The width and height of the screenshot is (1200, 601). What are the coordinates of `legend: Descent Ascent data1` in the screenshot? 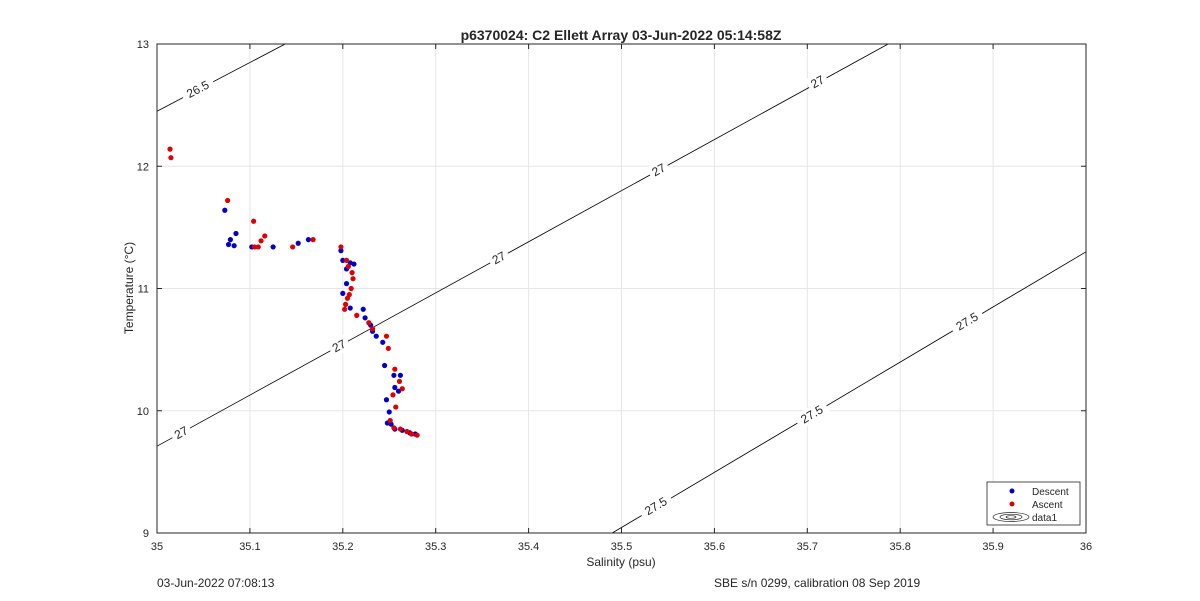 It's located at (1033, 503).